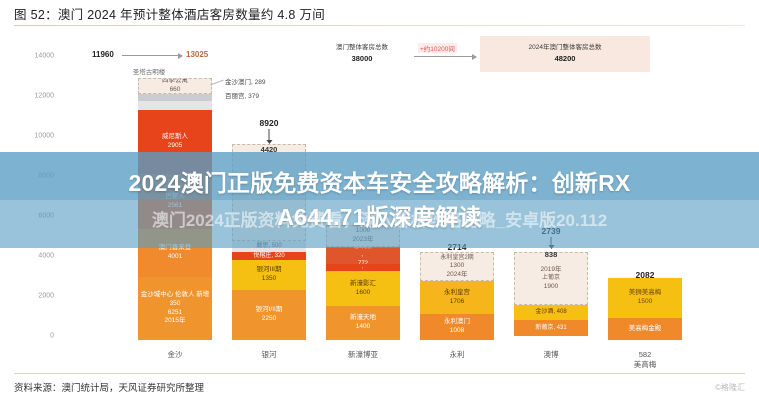  What do you see at coordinates (457, 354) in the screenshot?
I see `x-label-yongli: 永利` at bounding box center [457, 354].